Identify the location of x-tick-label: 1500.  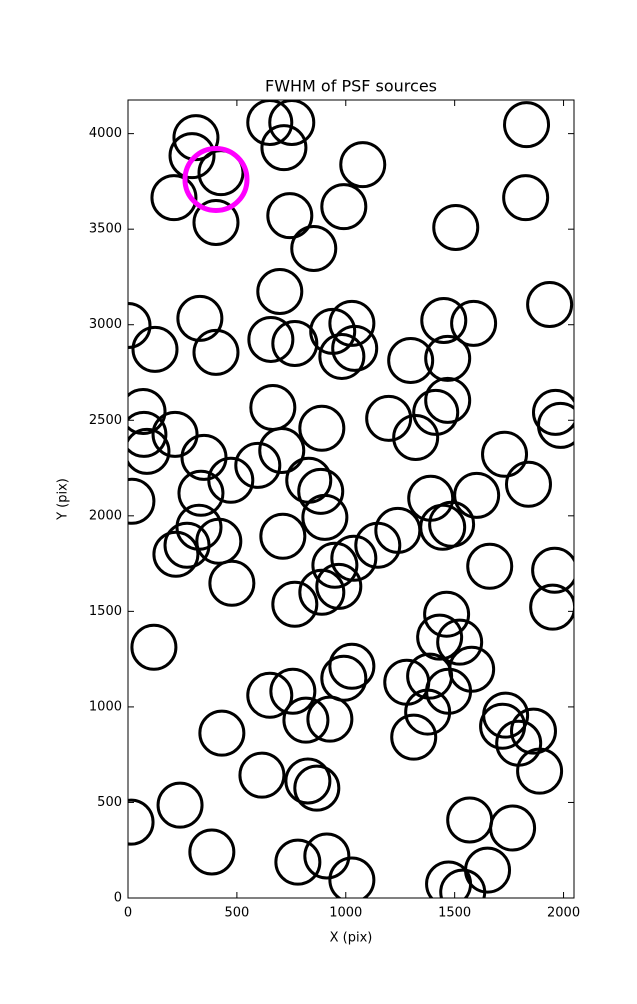
(454, 913).